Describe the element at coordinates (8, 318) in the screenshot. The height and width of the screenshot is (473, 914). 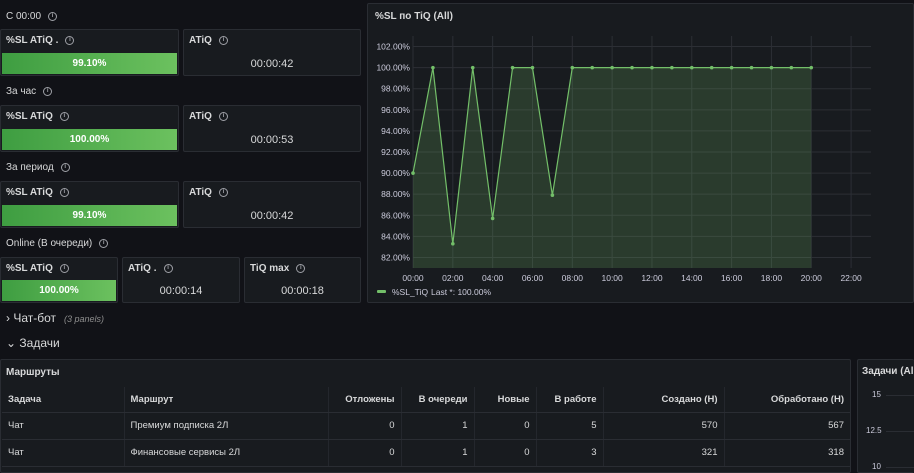
I see `chevron-right-icon: ›` at that location.